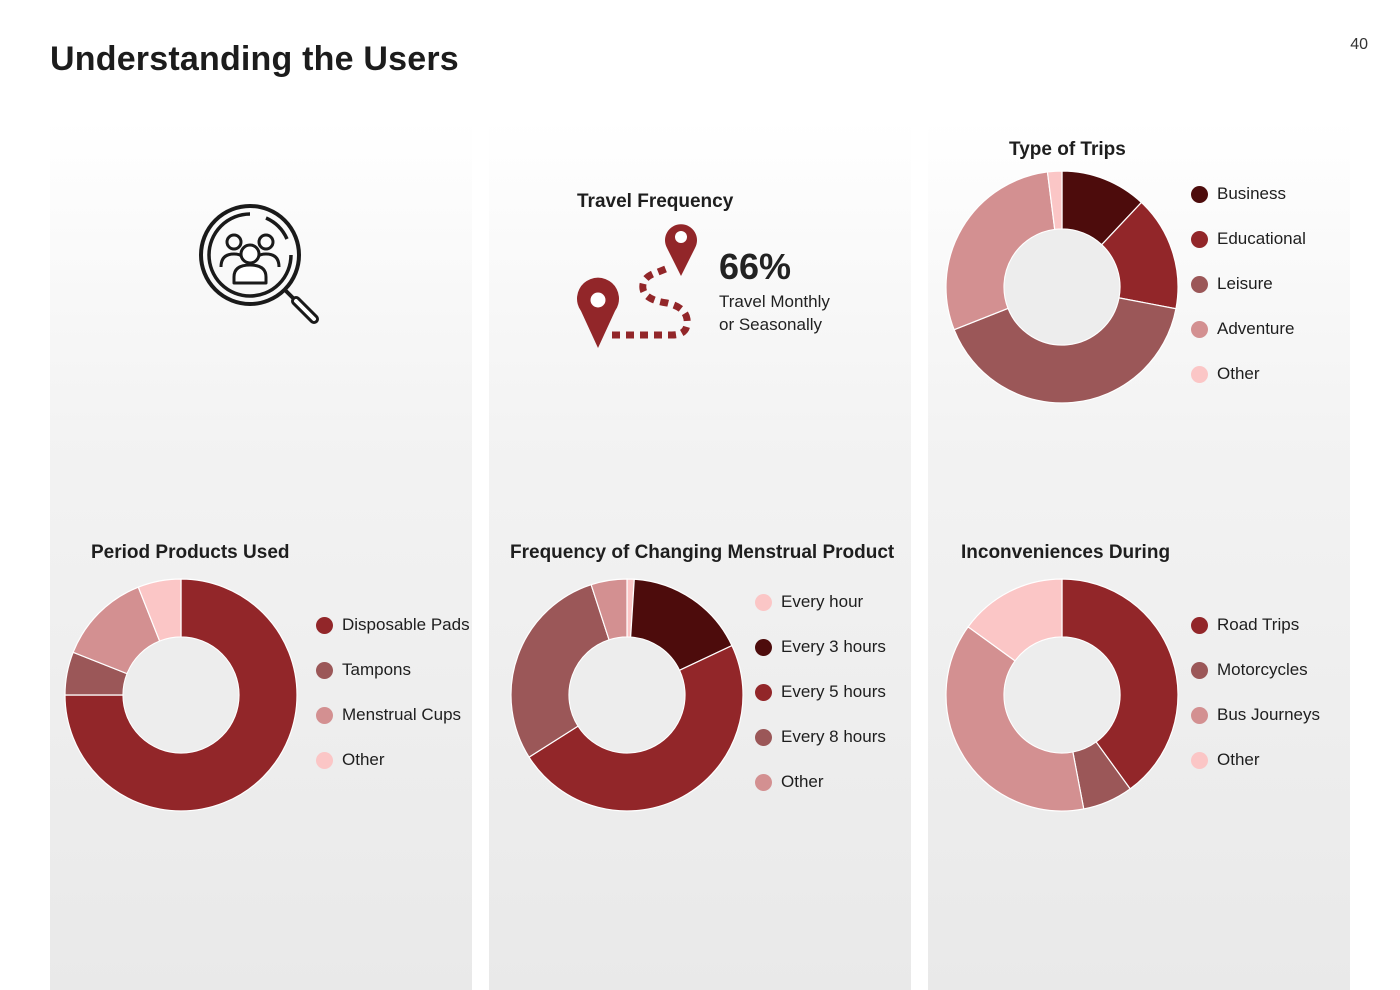 The height and width of the screenshot is (990, 1400). Describe the element at coordinates (1066, 552) in the screenshot. I see `chart-title-inconveniences: Inconveniences During` at that location.